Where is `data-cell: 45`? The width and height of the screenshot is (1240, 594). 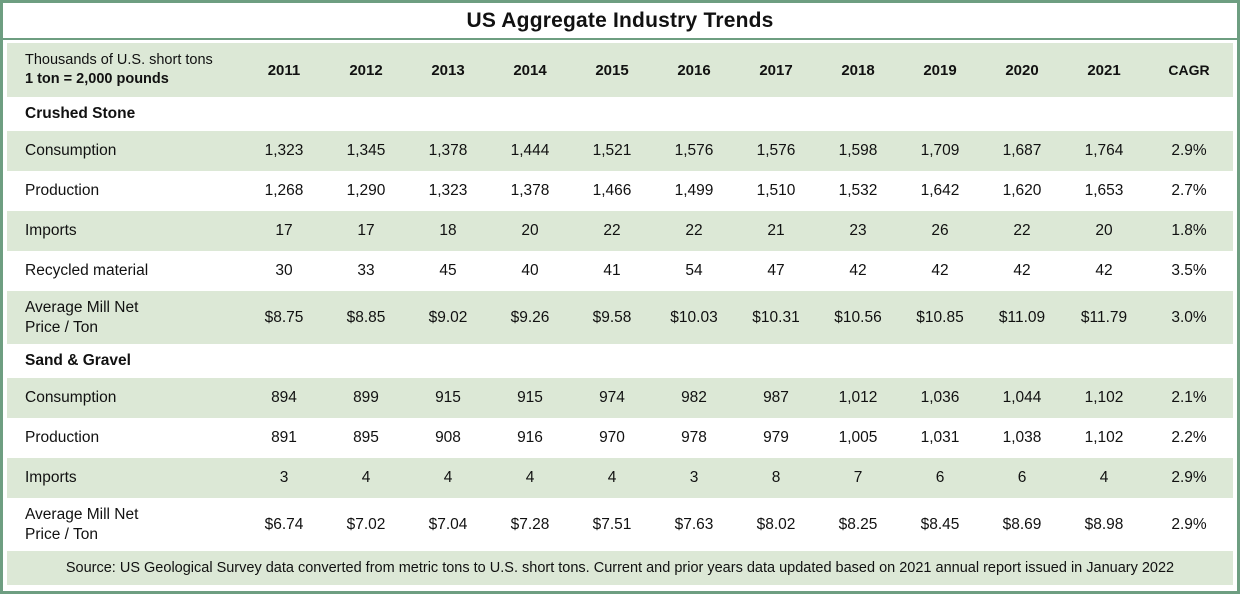
data-cell: 45 is located at coordinates (448, 270).